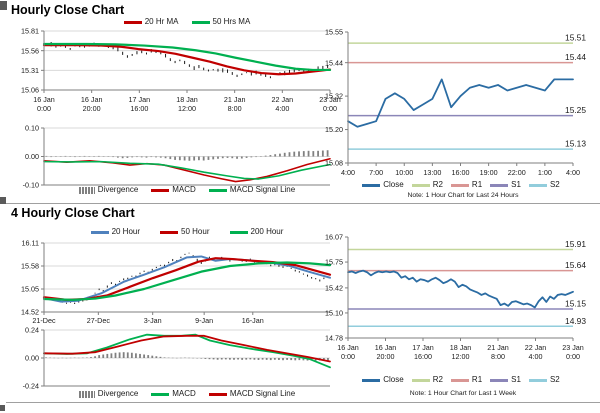 The height and width of the screenshot is (413, 600). Describe the element at coordinates (30, 31) in the screenshot. I see `svg-text: 15.81` at that location.